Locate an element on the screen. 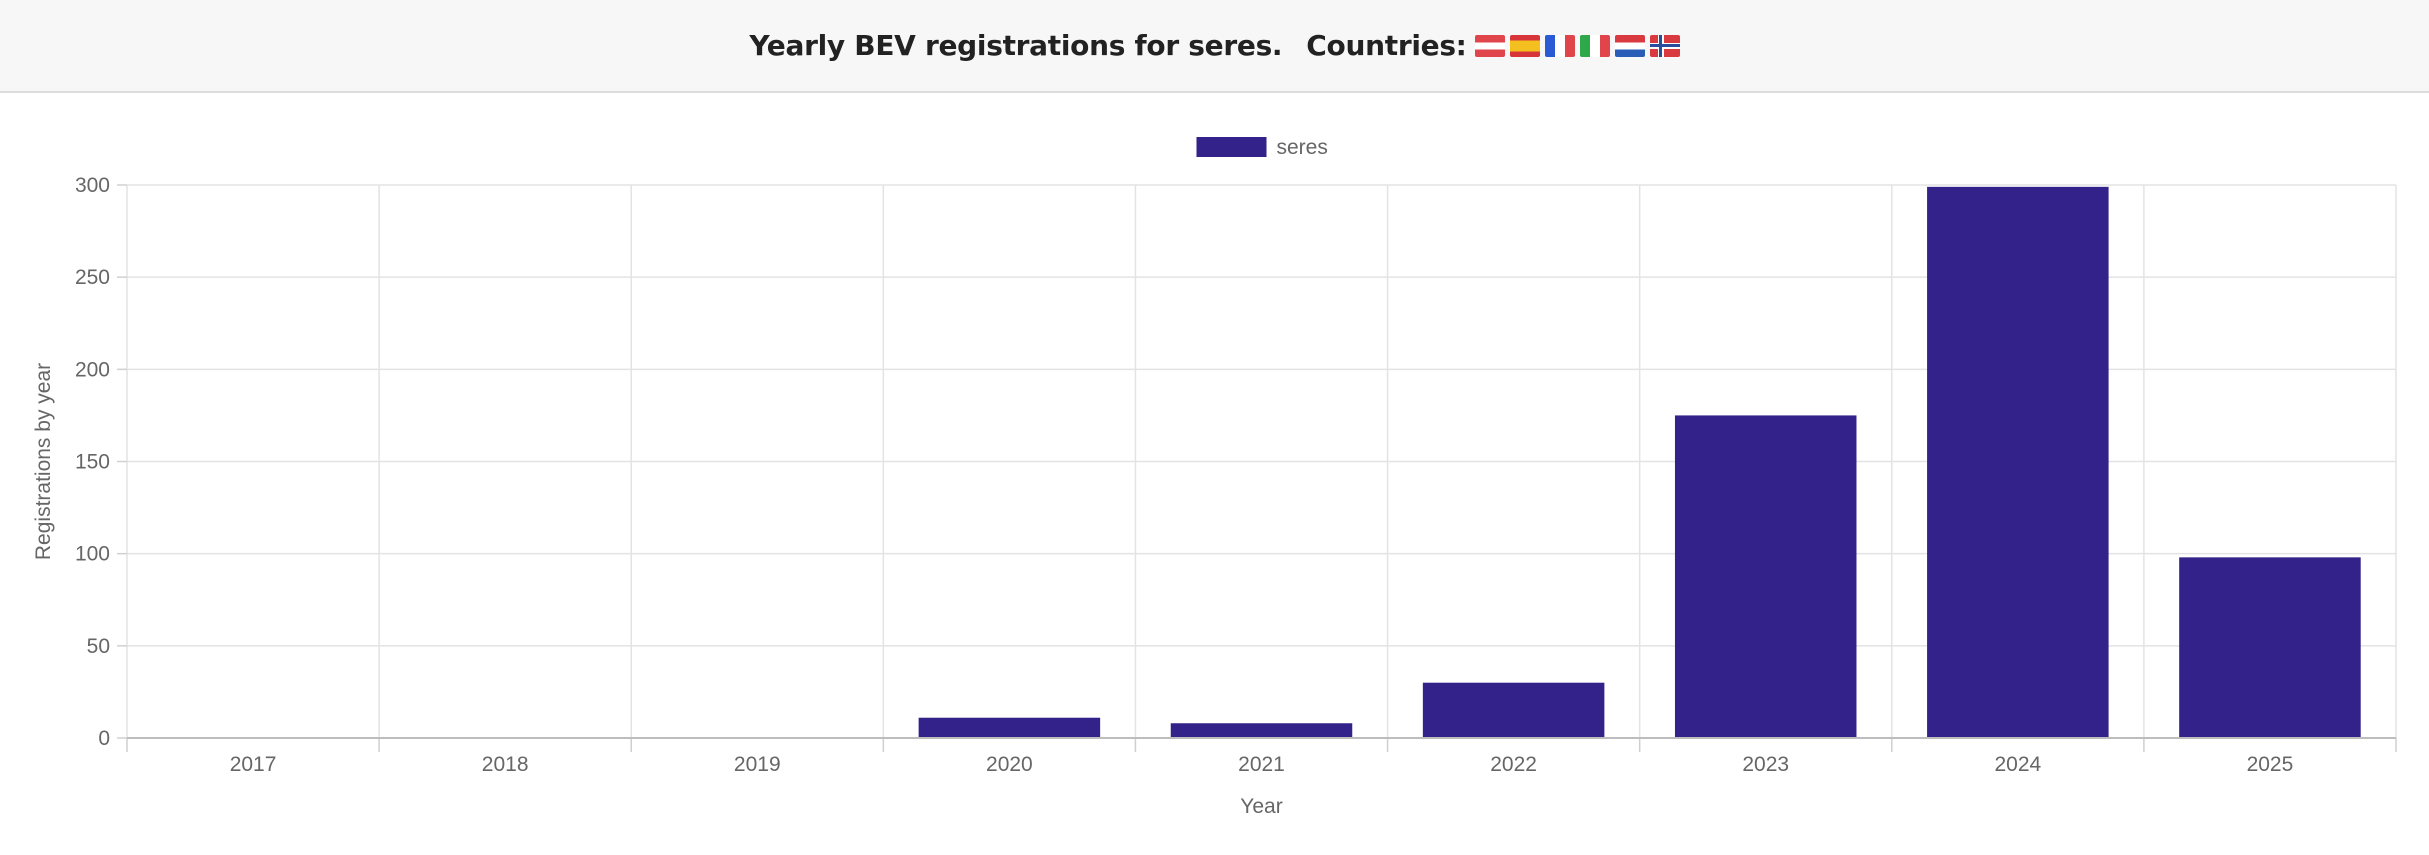 This screenshot has width=2429, height=855. bar-2025 is located at coordinates (2270, 647).